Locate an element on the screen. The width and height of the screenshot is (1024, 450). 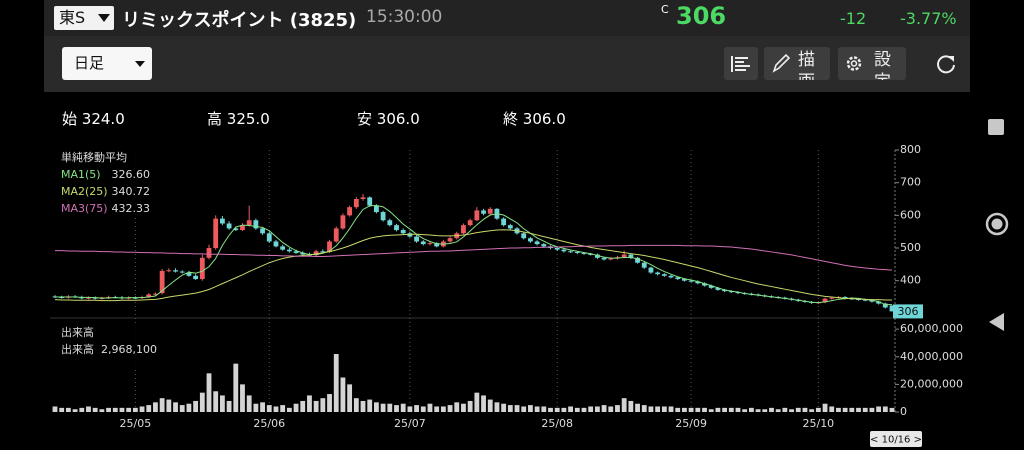
nav-home is located at coordinates (997, 224).